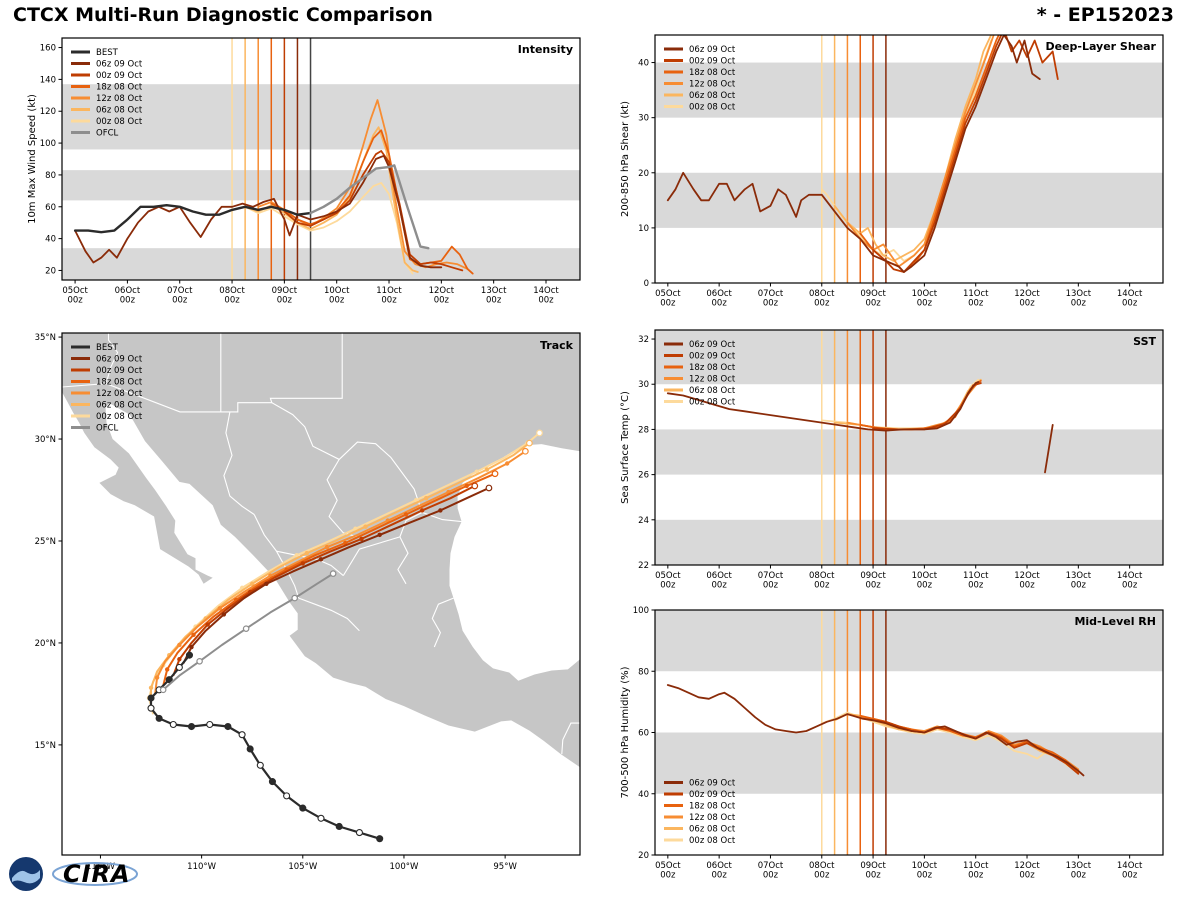 This screenshot has height=900, width=1200. What do you see at coordinates (301, 863) in the screenshot?
I see `x-axis: 115°W 110°W 105°W 100°W 95°W` at bounding box center [301, 863].